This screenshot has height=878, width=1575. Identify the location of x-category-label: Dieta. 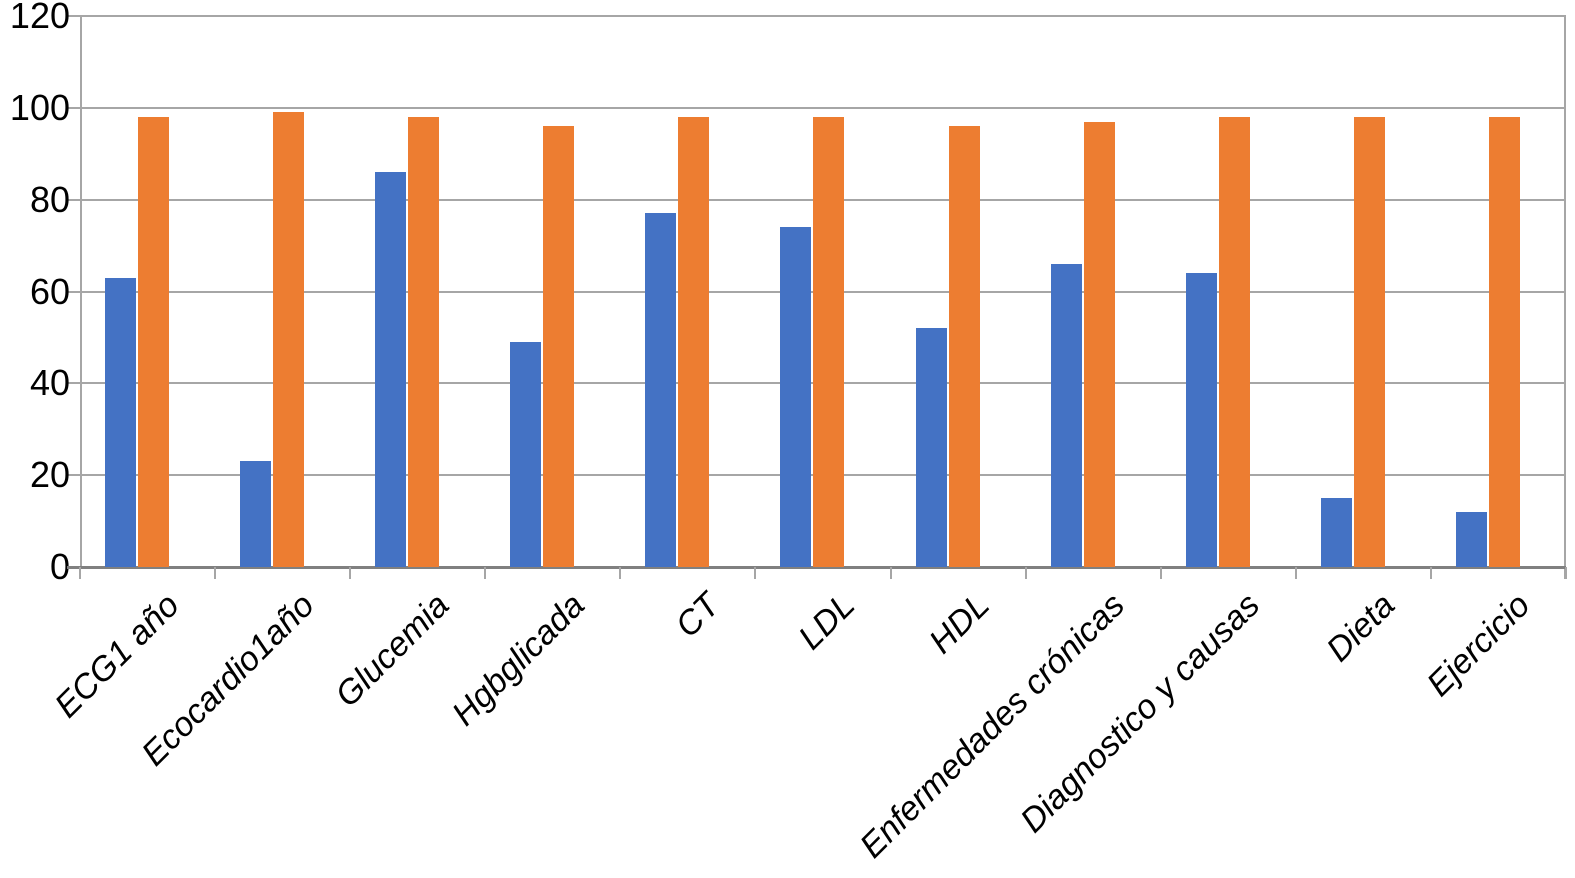
(1361, 627).